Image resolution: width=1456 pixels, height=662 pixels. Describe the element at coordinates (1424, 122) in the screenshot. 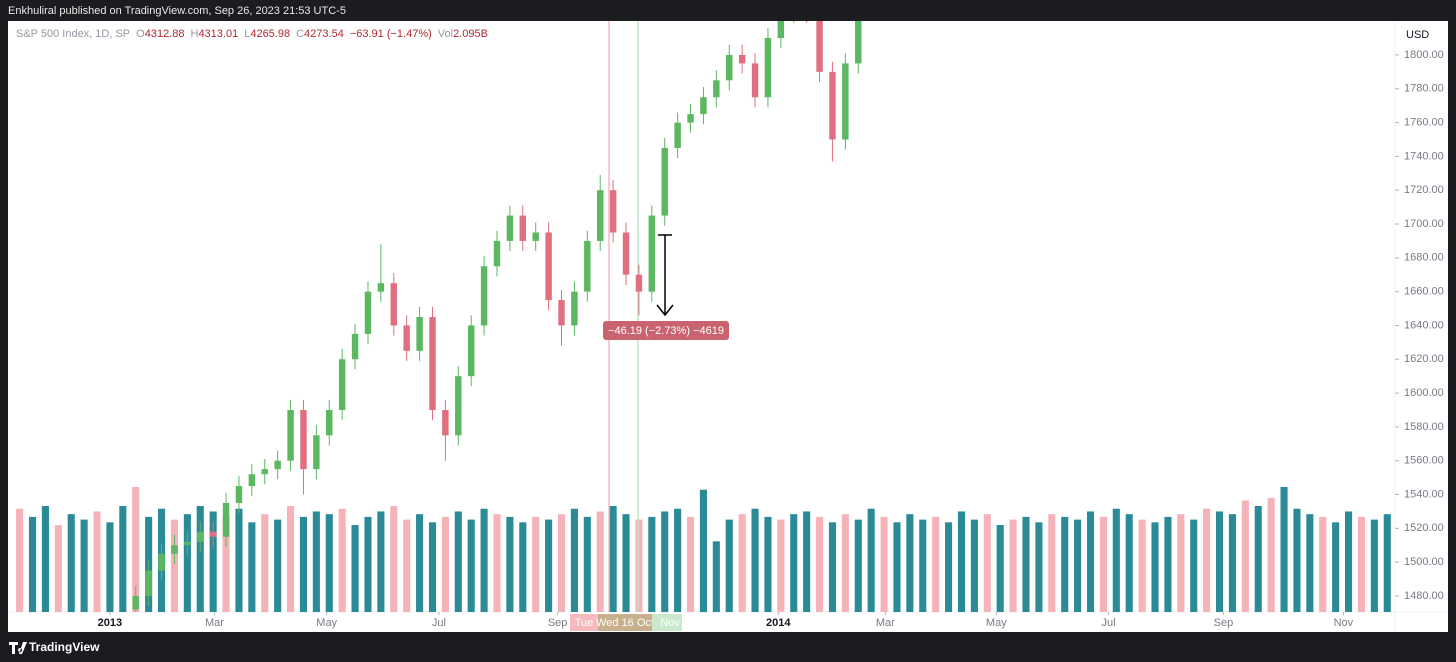

I see `y-tick-label: 1760.00` at that location.